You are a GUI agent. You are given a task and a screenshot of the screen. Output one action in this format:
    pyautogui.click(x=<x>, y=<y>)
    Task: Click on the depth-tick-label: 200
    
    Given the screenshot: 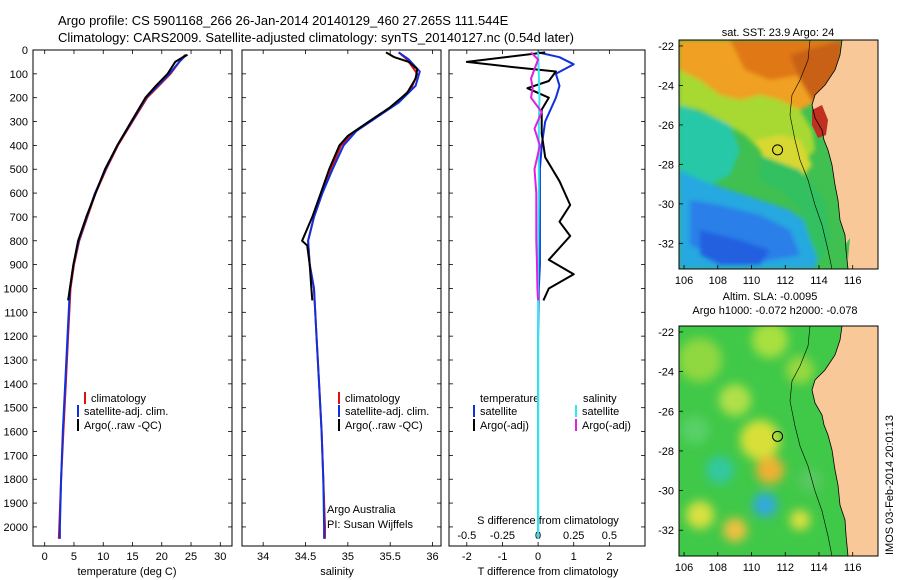 What is the action you would take?
    pyautogui.click(x=19, y=99)
    